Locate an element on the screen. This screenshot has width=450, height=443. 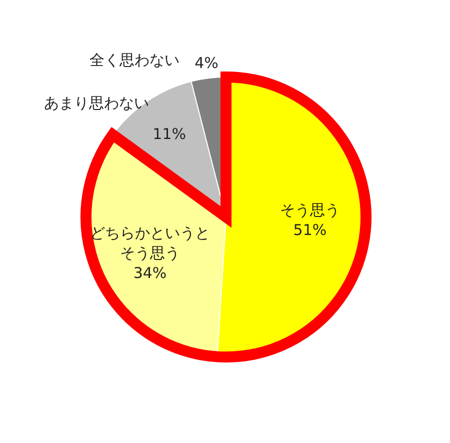
slice-label: どちらかというとそう思う is located at coordinates (150, 243).